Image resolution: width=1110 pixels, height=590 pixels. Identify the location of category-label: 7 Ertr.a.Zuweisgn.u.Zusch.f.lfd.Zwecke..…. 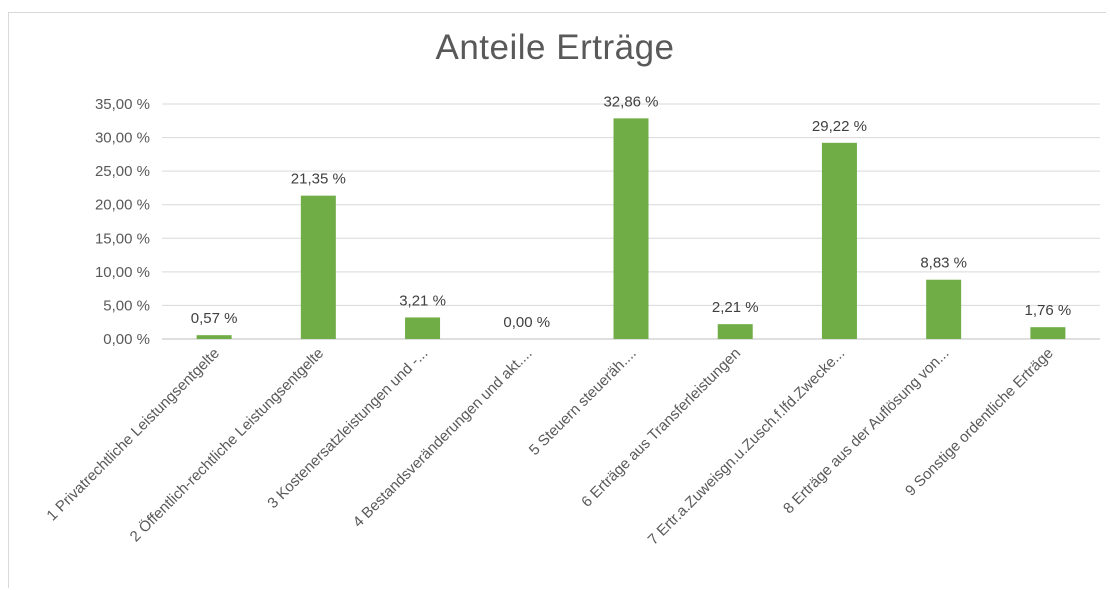
(747, 447).